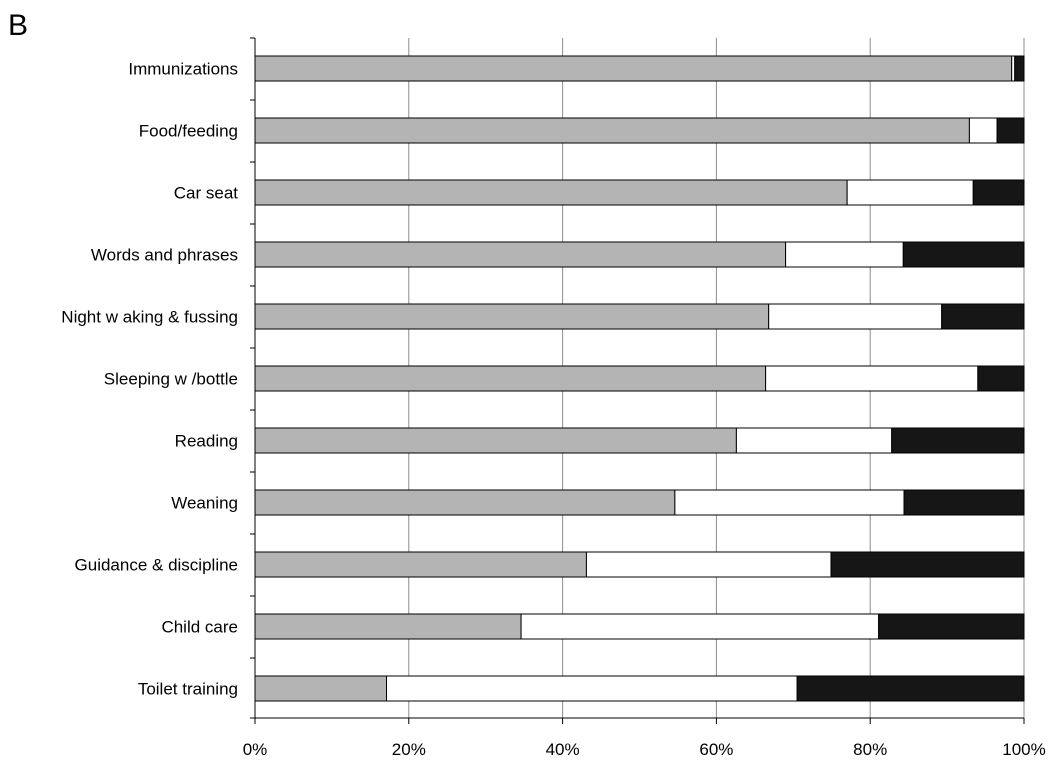 This screenshot has height=765, width=1053. I want to click on category-label: Weaning, so click(204, 503).